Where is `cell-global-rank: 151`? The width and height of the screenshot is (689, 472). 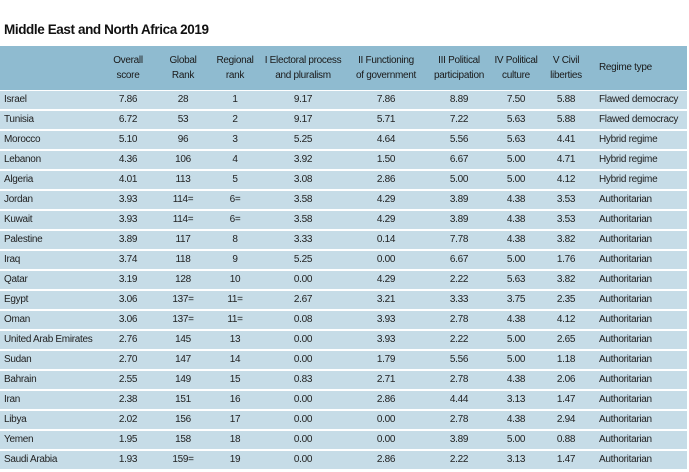
cell-global-rank: 151 is located at coordinates (183, 399).